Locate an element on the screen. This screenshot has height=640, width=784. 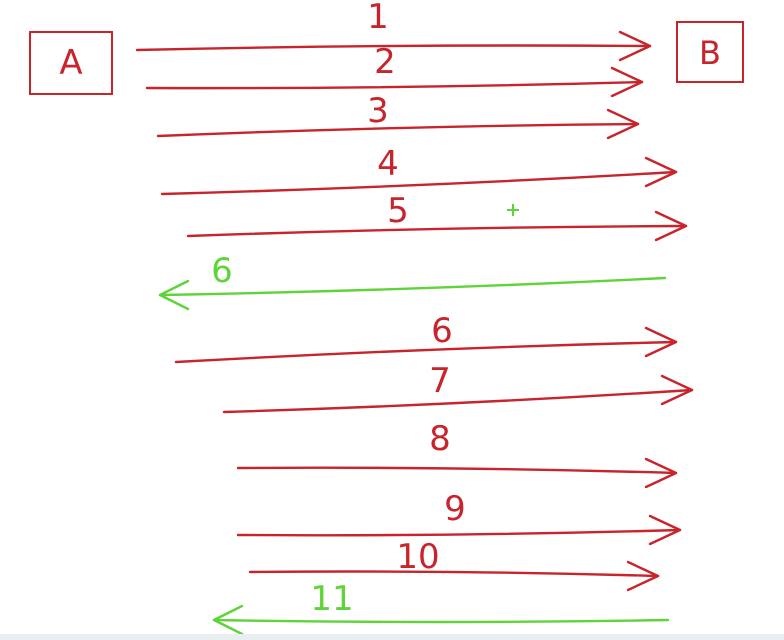
arrow-11: 10 is located at coordinates (454, 564).